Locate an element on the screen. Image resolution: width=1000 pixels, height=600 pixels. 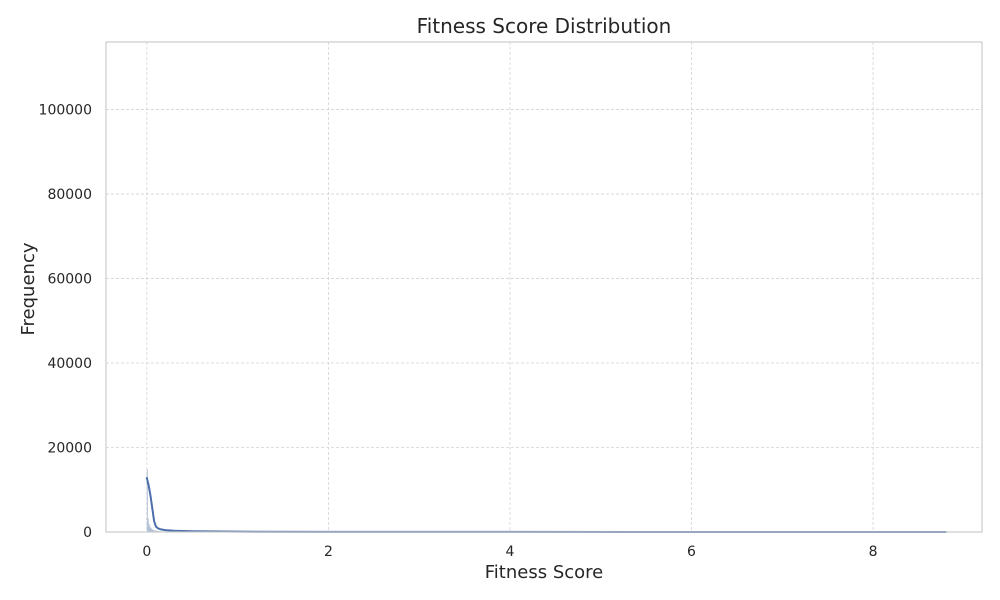
y-tick-label-0: 0 is located at coordinates (87, 533).